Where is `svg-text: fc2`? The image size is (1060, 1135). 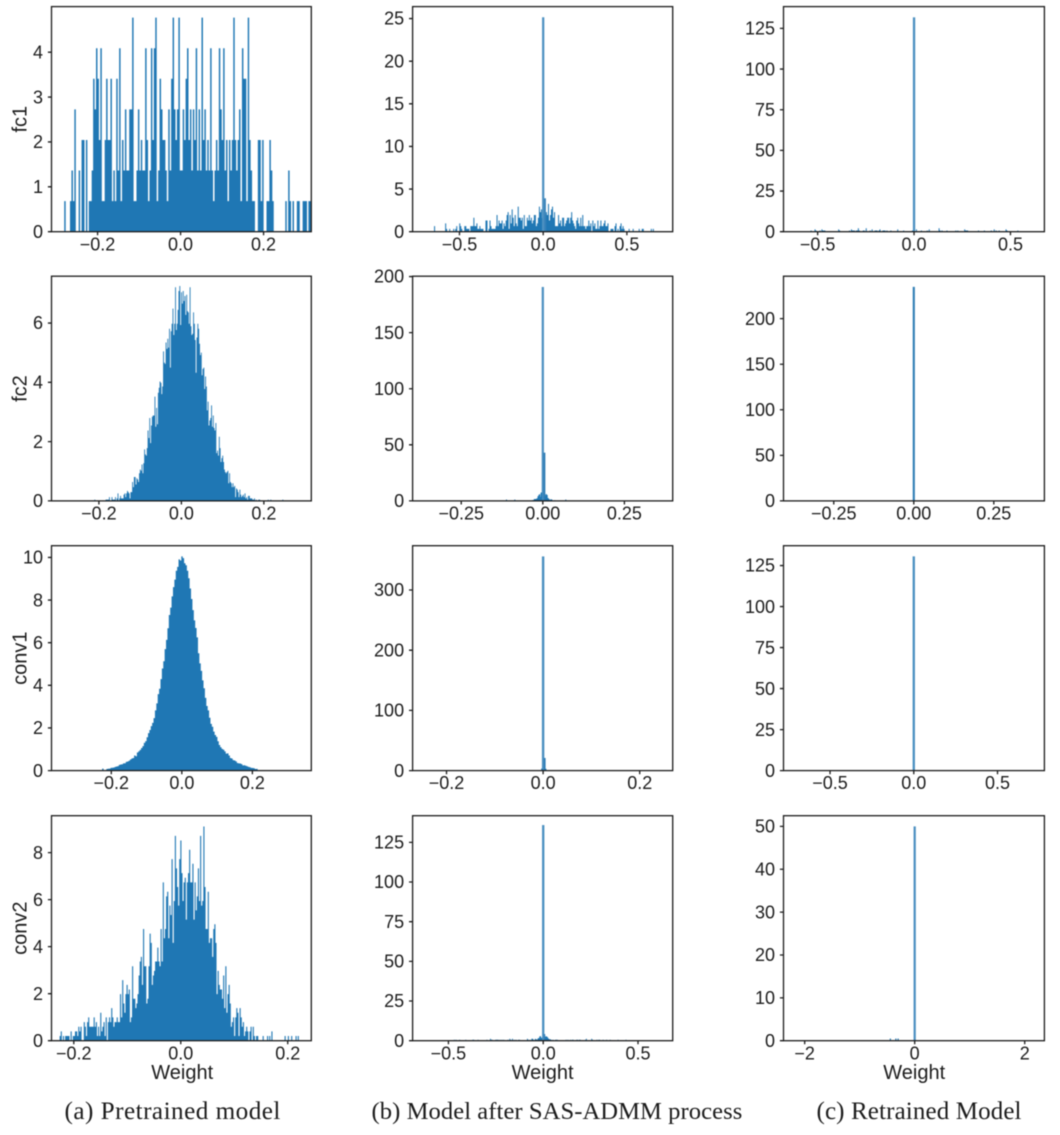 svg-text: fc2 is located at coordinates (21, 388).